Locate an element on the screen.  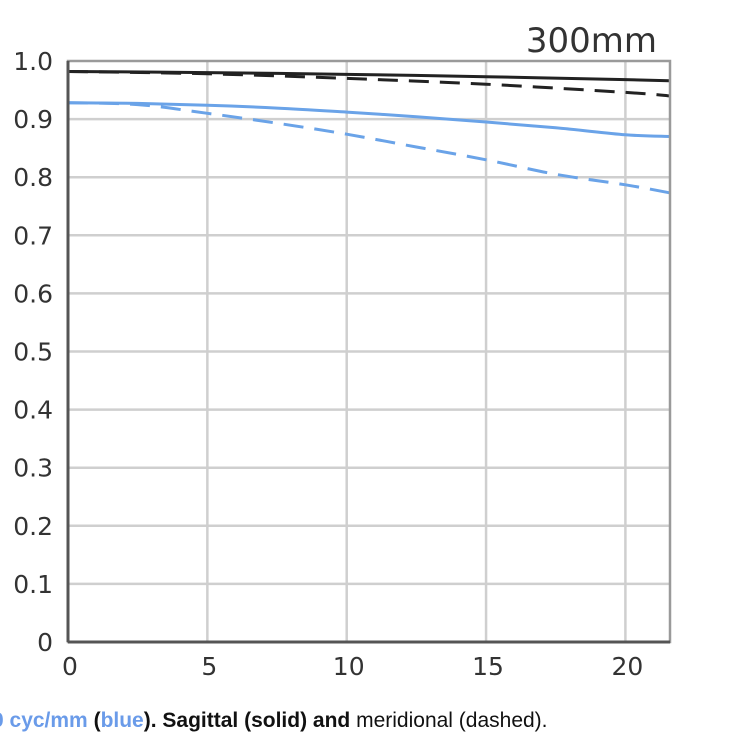
caption-meridional: meridional (dashed). is located at coordinates (449, 720).